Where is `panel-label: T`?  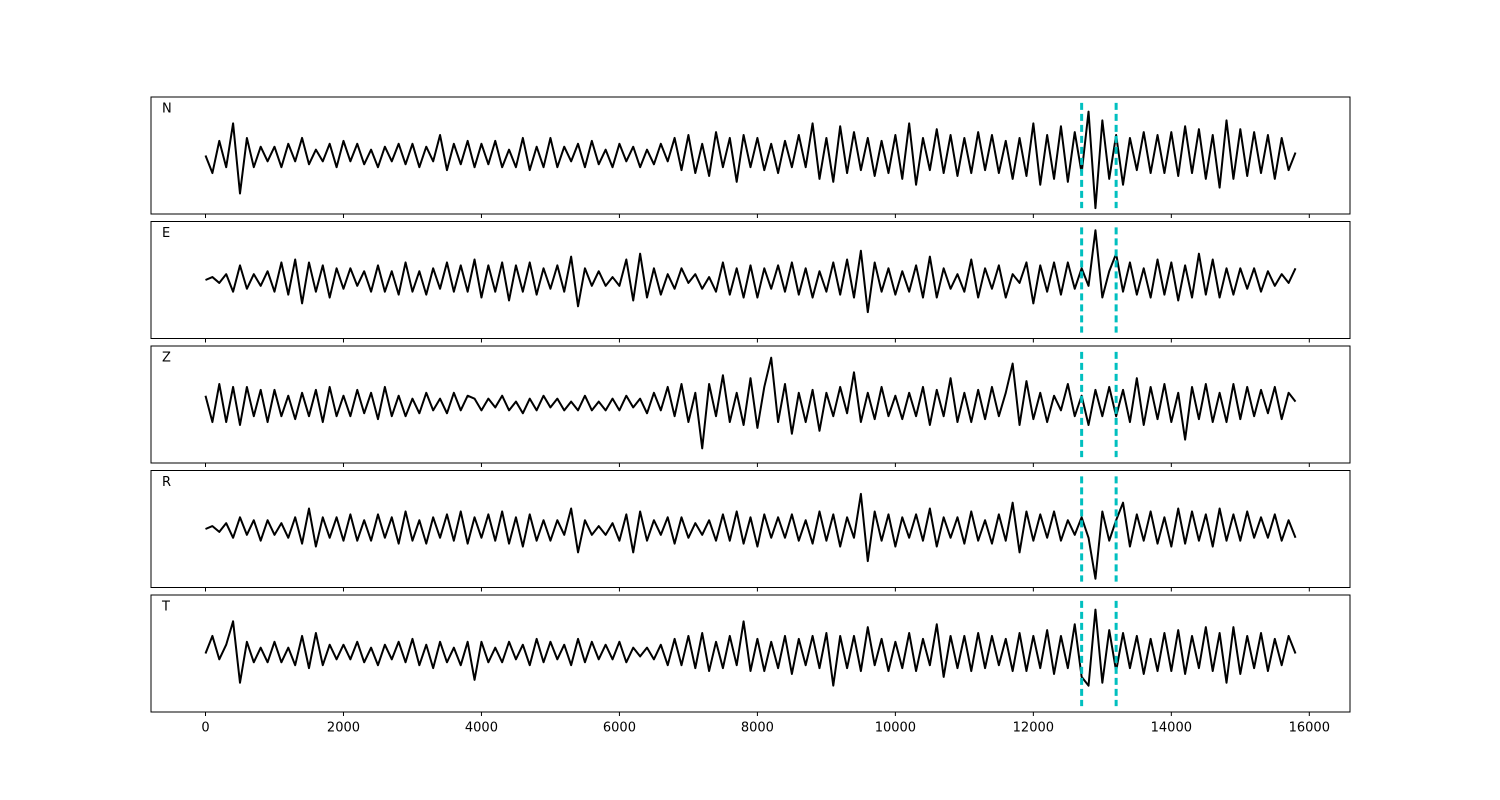
panel-label: T is located at coordinates (165, 607).